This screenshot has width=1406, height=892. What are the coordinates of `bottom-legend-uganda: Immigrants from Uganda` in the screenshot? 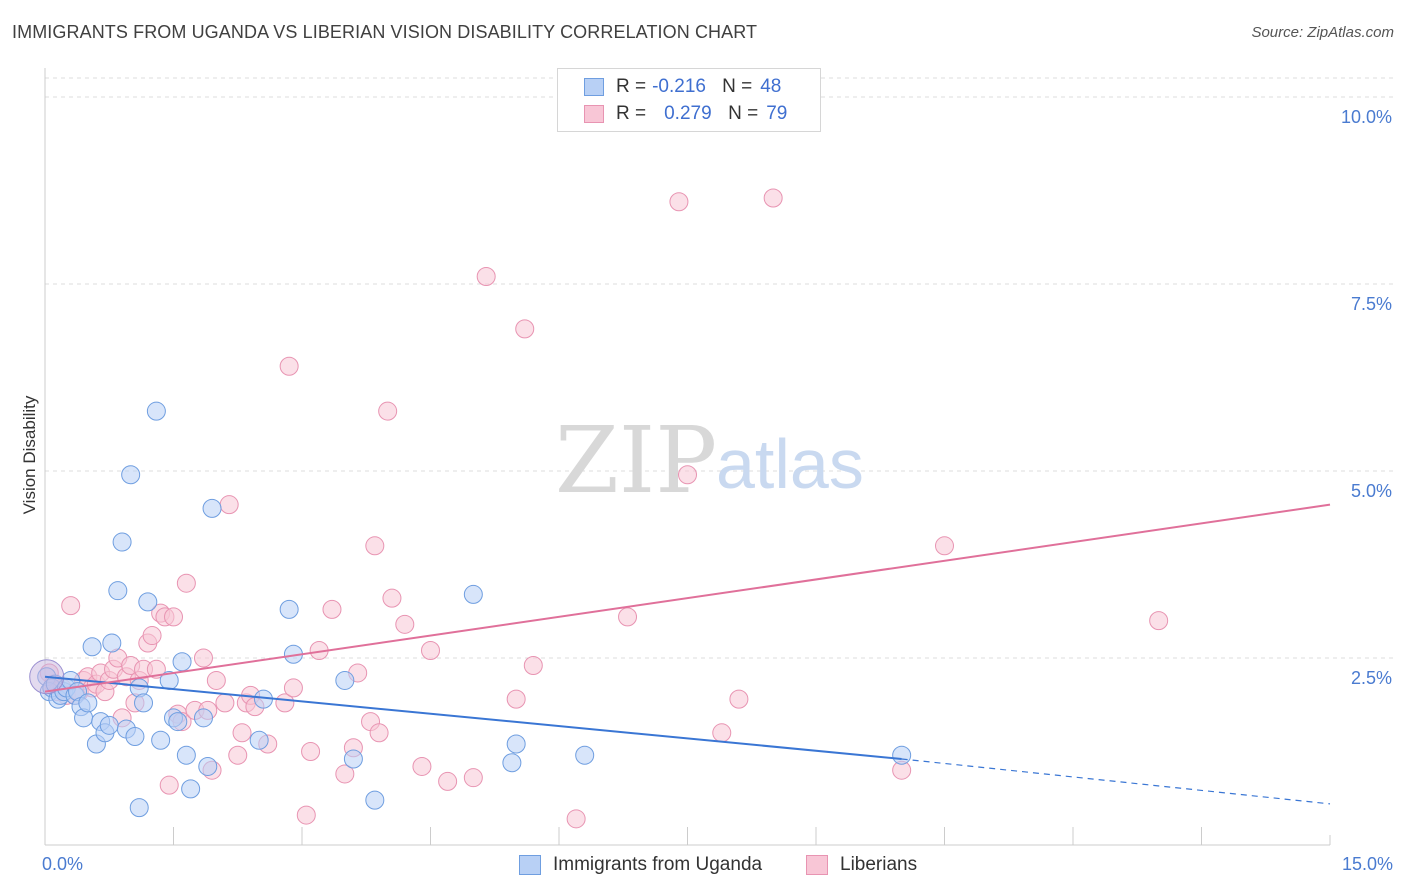 It's located at (640, 865).